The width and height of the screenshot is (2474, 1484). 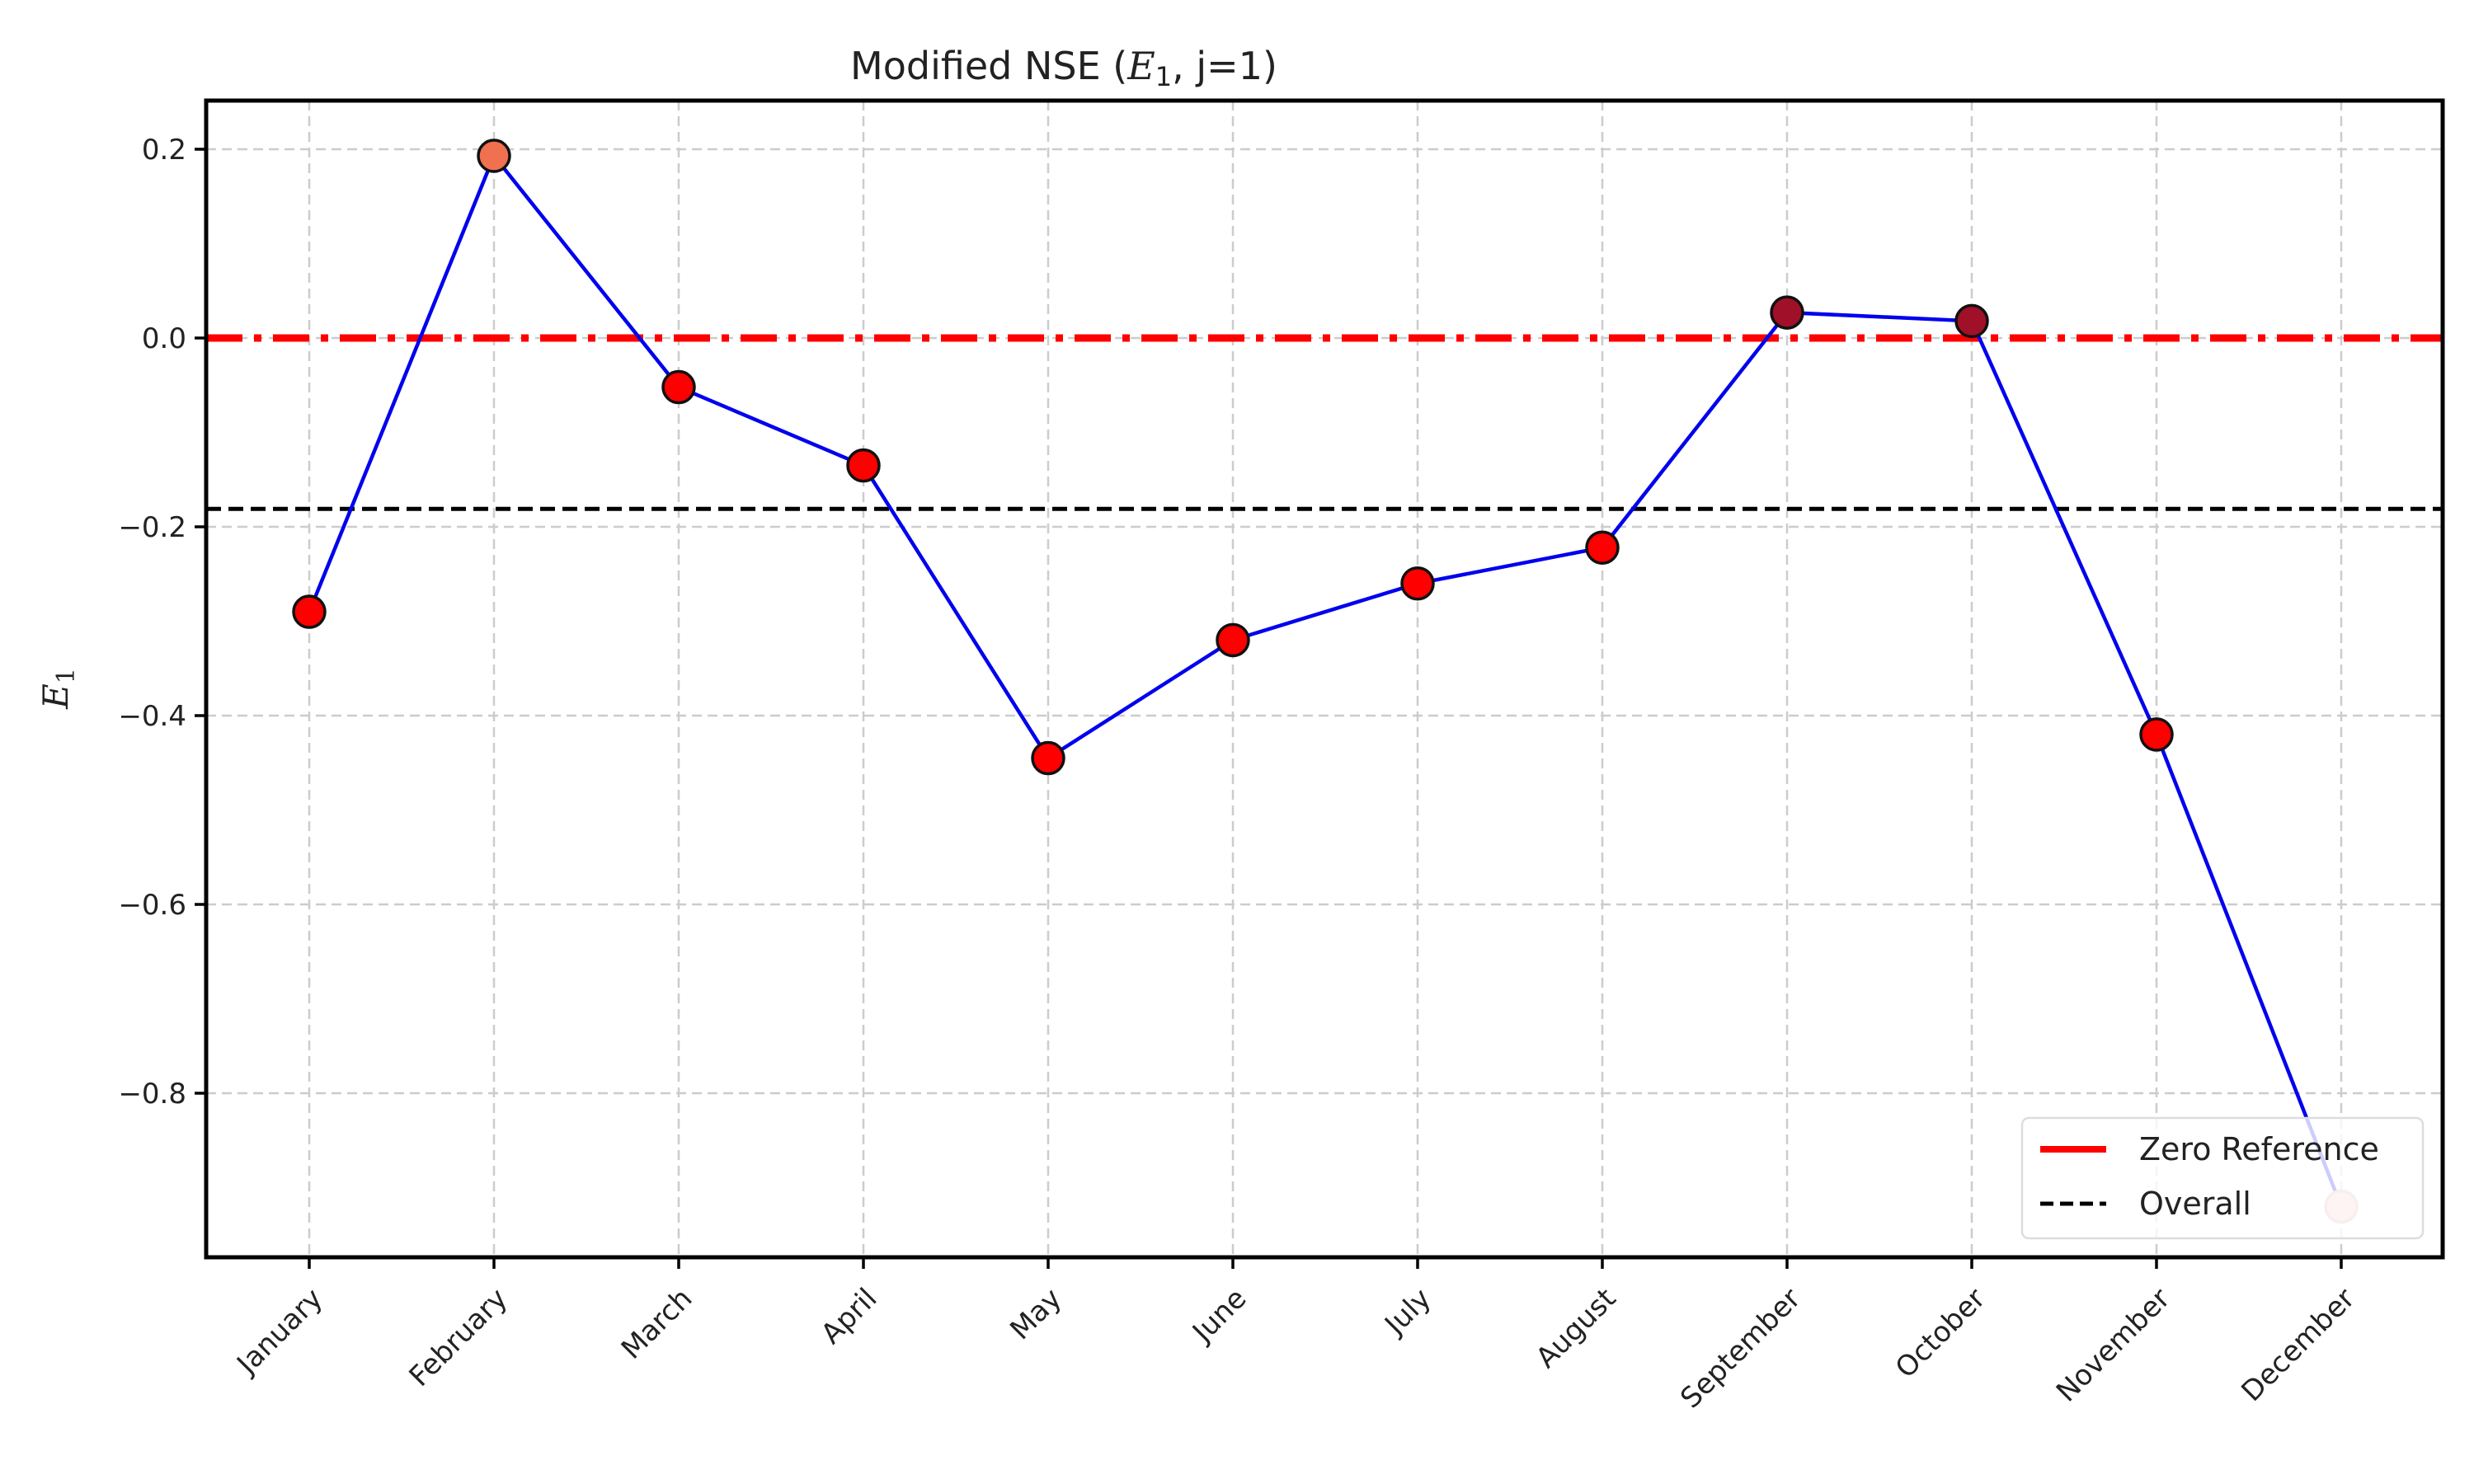 I want to click on y-tick-label: −0.4, so click(x=152, y=716).